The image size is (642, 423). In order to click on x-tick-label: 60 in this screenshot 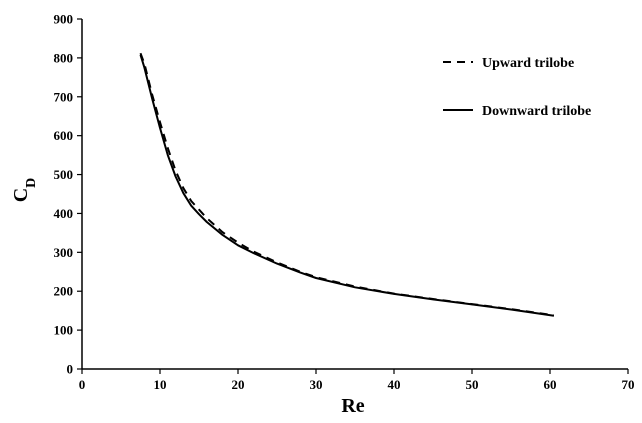, I will do `click(550, 384)`.